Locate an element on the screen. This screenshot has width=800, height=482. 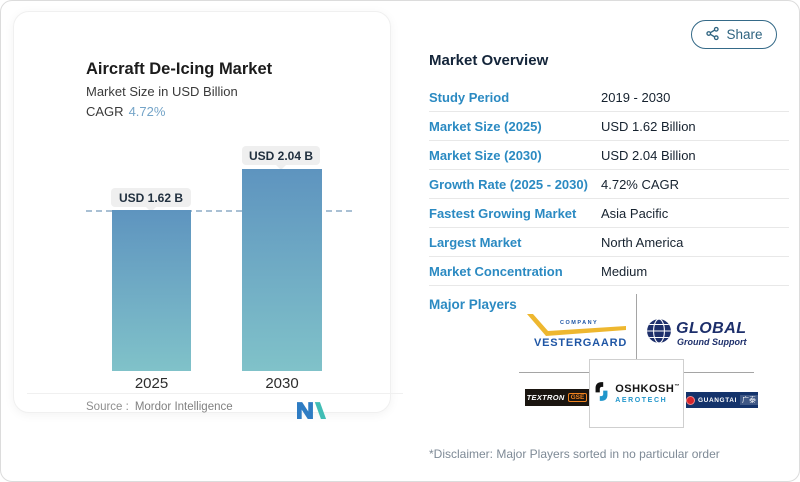
vestergaard-top-text: COMPANY is located at coordinates (579, 323).